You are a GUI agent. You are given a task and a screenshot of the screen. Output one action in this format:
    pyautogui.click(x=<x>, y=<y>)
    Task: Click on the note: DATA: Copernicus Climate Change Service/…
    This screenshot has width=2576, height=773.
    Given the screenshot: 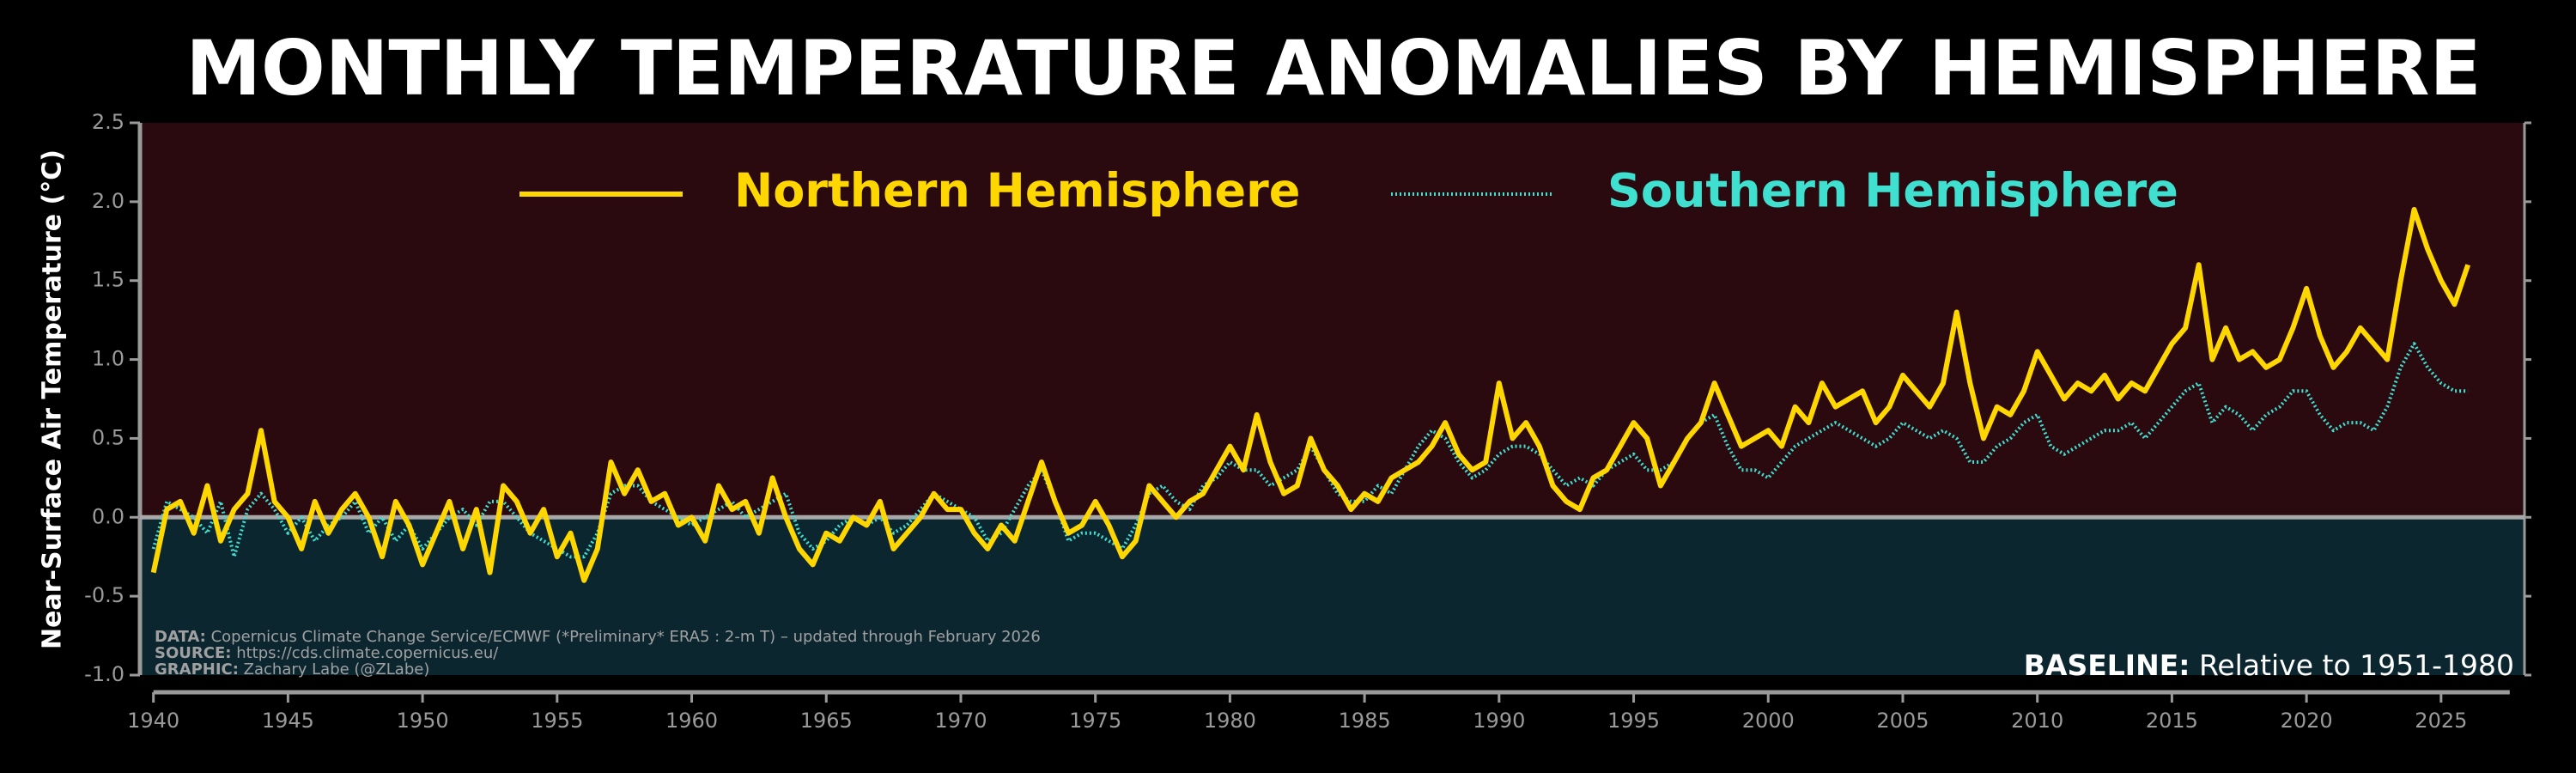 What is the action you would take?
    pyautogui.click(x=598, y=637)
    